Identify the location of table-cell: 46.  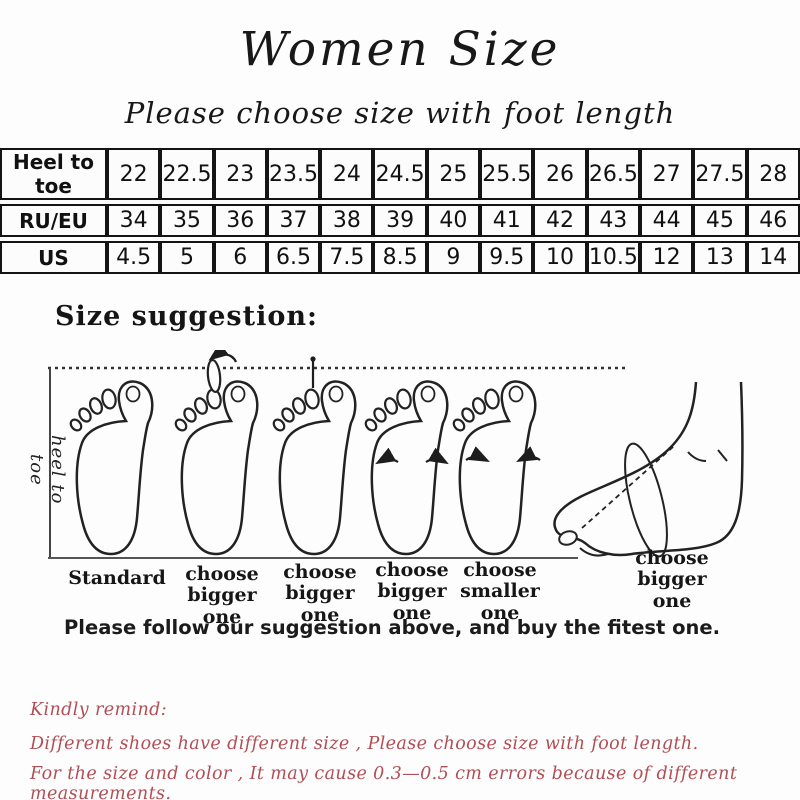
(773, 220).